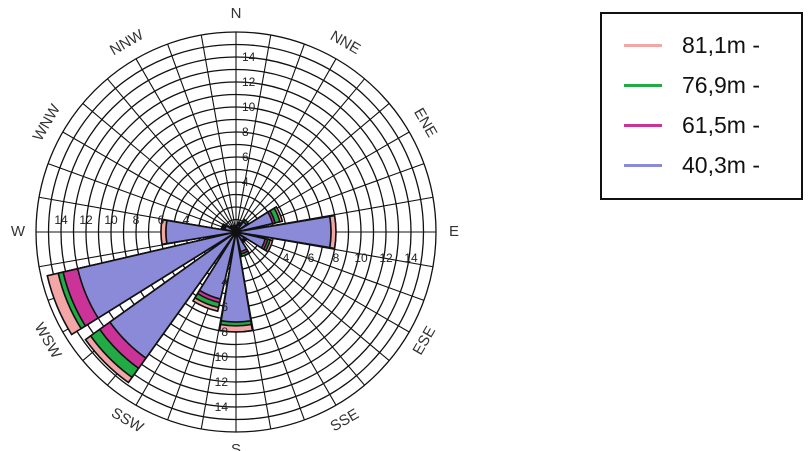  Describe the element at coordinates (236, 13) in the screenshot. I see `direction-label: N` at that location.